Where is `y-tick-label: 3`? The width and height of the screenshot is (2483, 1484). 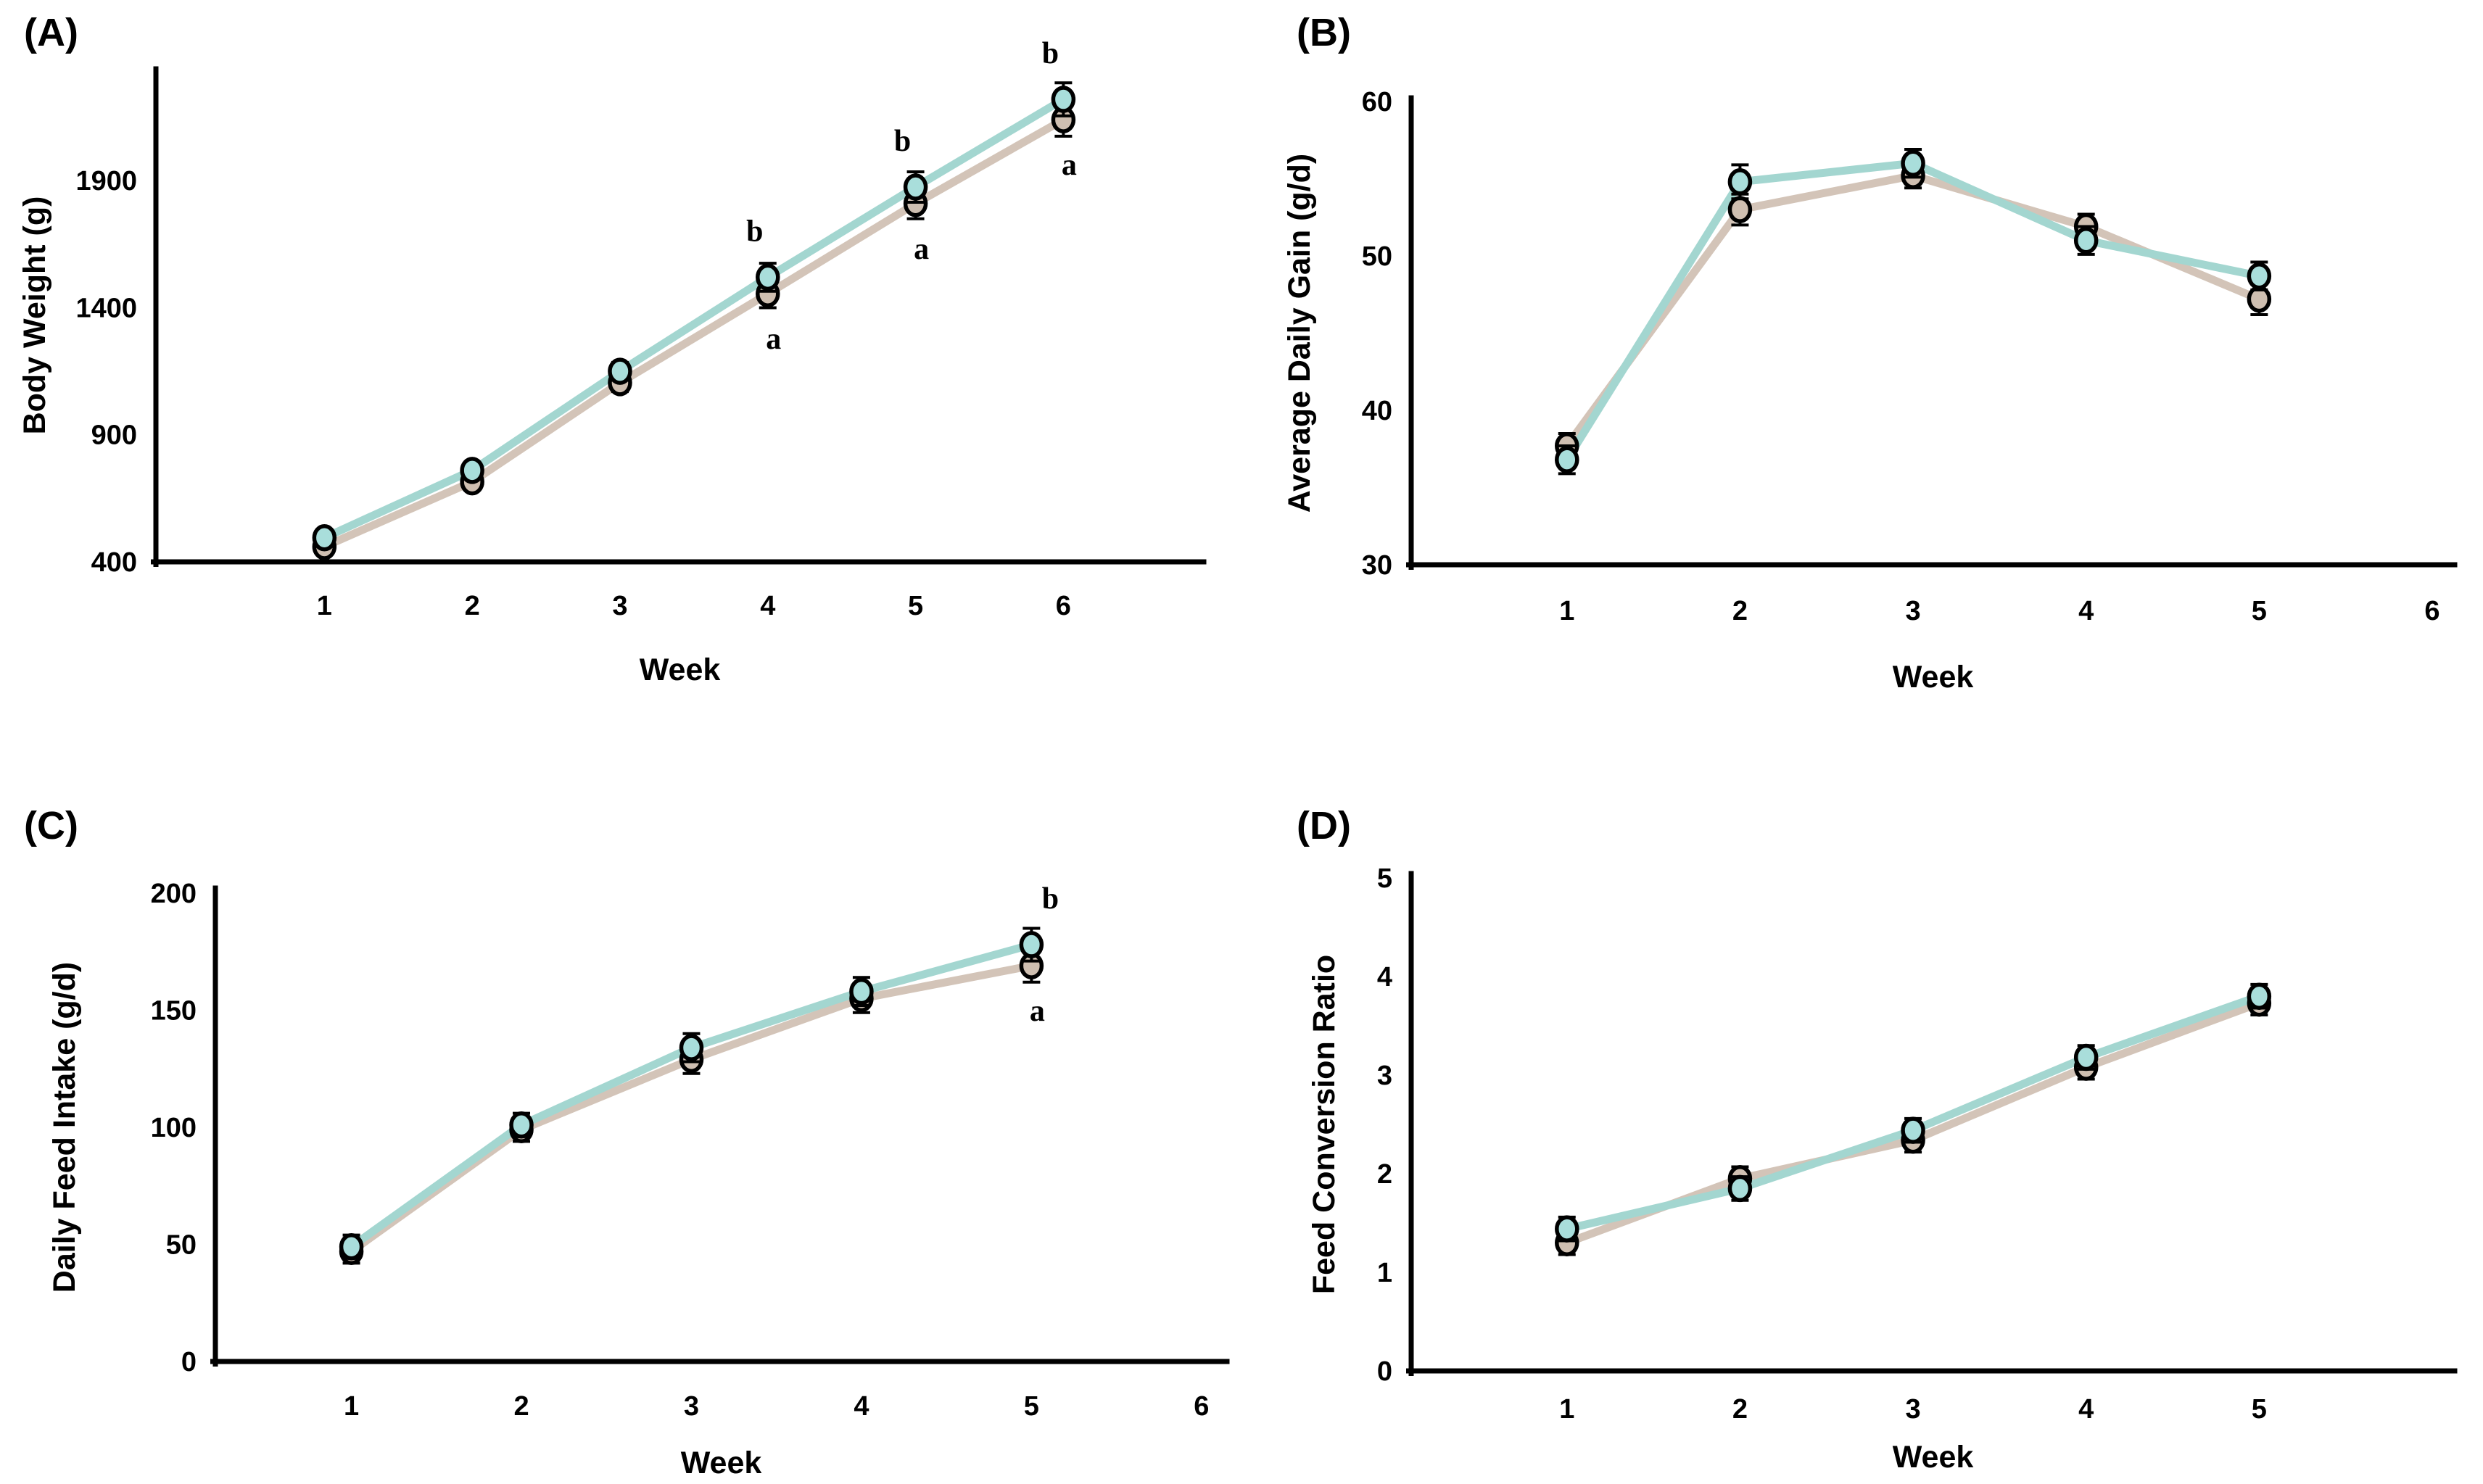
y-tick-label: 3 is located at coordinates (1384, 1076).